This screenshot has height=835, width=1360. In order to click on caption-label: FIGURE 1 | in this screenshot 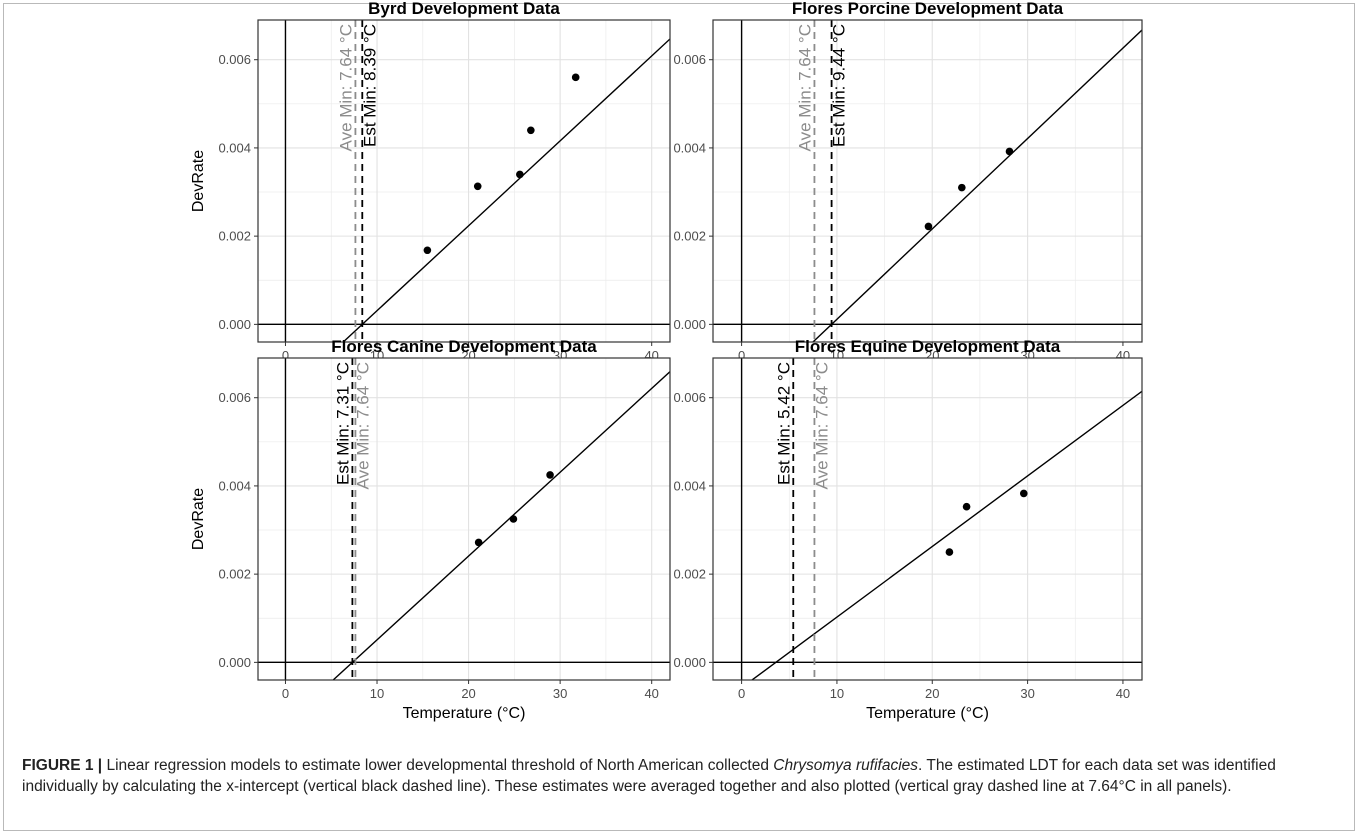, I will do `click(62, 765)`.